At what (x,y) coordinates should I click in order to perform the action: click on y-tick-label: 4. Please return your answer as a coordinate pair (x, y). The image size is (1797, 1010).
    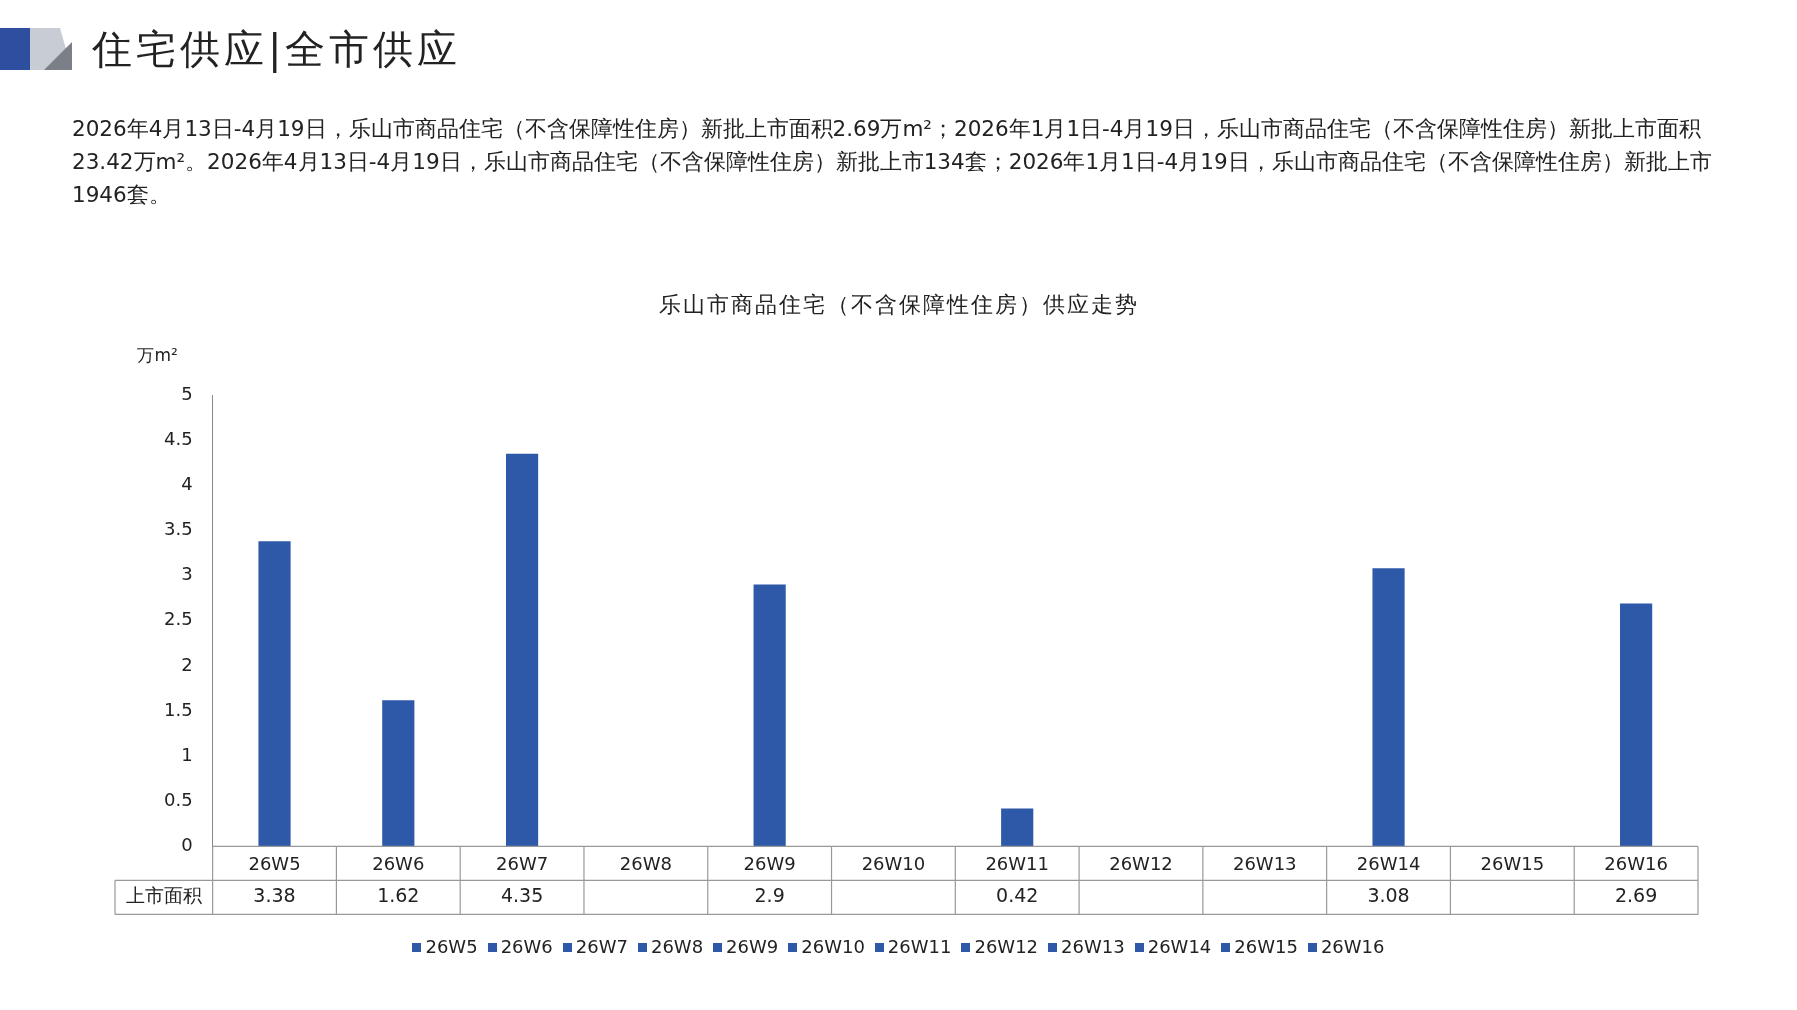
    Looking at the image, I should click on (187, 483).